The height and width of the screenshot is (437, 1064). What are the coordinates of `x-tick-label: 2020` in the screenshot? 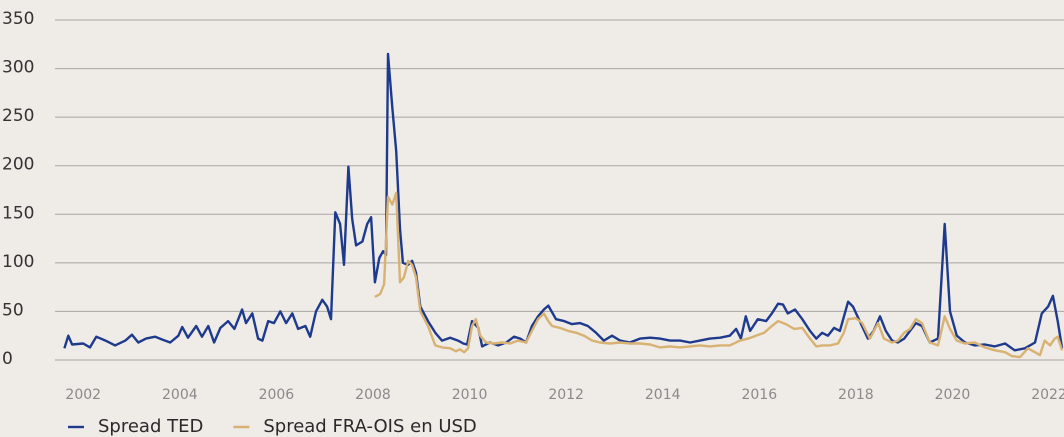 It's located at (953, 395).